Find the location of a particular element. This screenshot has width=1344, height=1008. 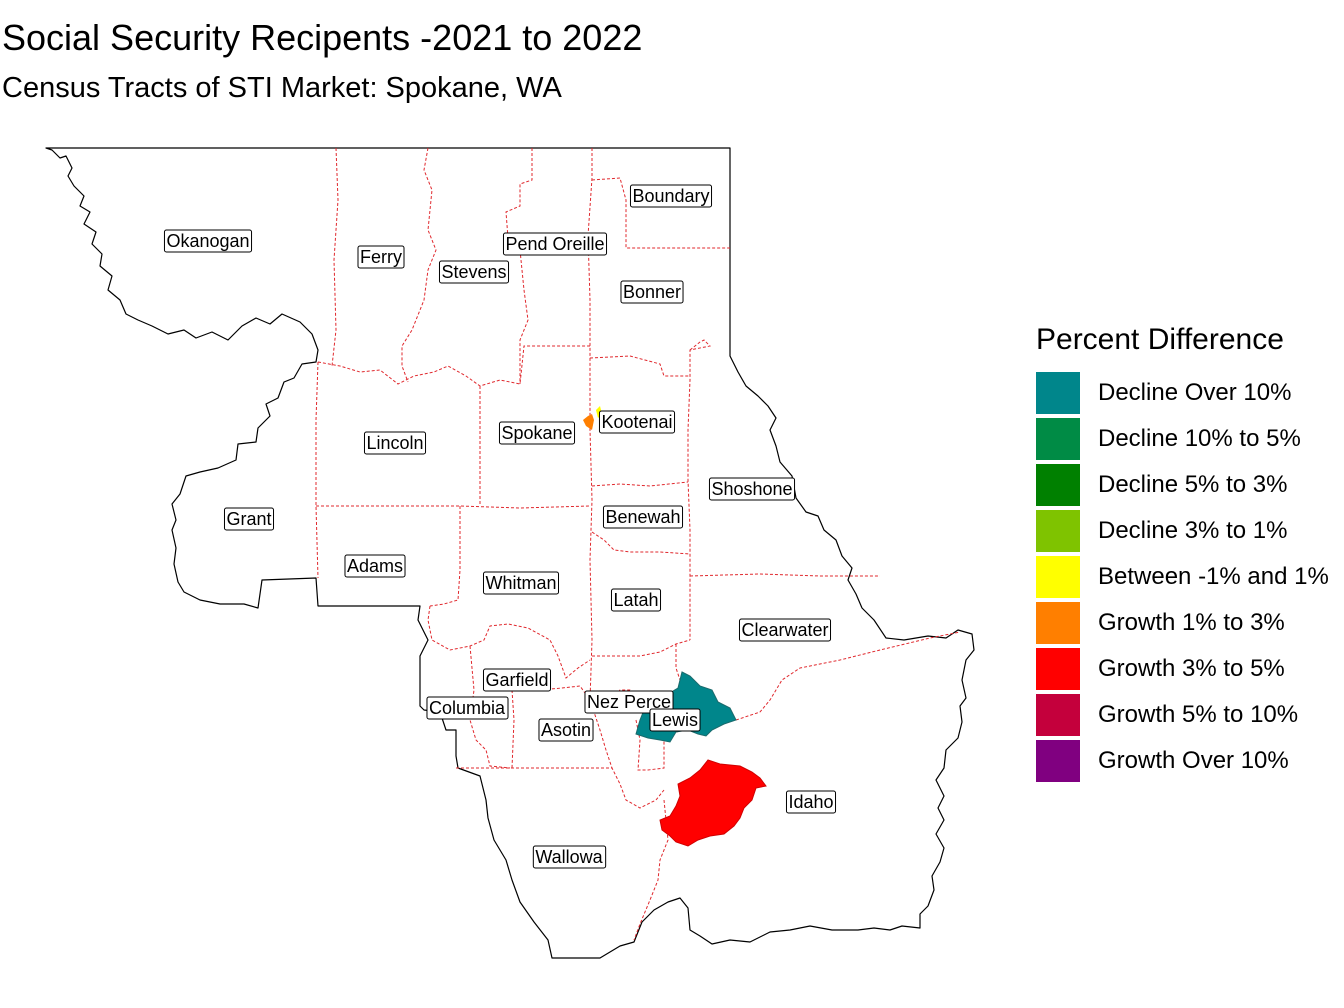

legend-label: Growth Over 10% is located at coordinates (1193, 760).